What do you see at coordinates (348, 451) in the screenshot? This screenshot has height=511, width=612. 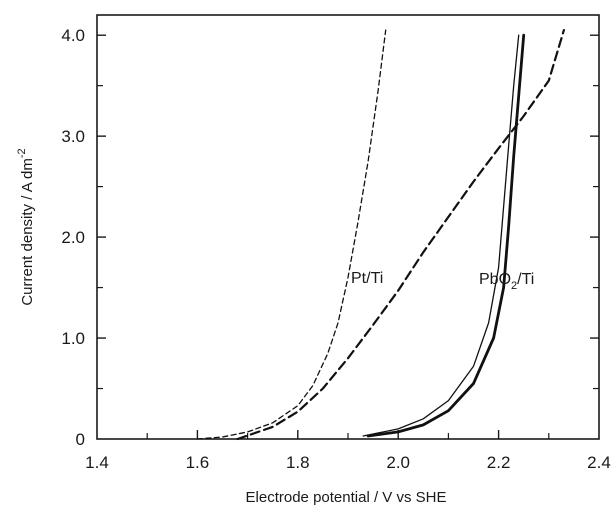 I see `x-axis-ticks: 1.4 1.6 1.8 2.0 2.2 2.4` at bounding box center [348, 451].